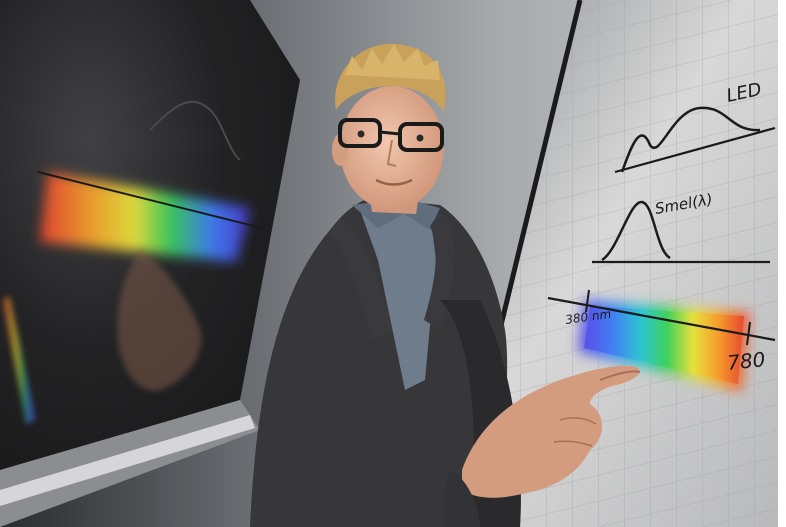 The image size is (786, 527). Describe the element at coordinates (588, 317) in the screenshot. I see `label-380nm: 380 nm` at that location.